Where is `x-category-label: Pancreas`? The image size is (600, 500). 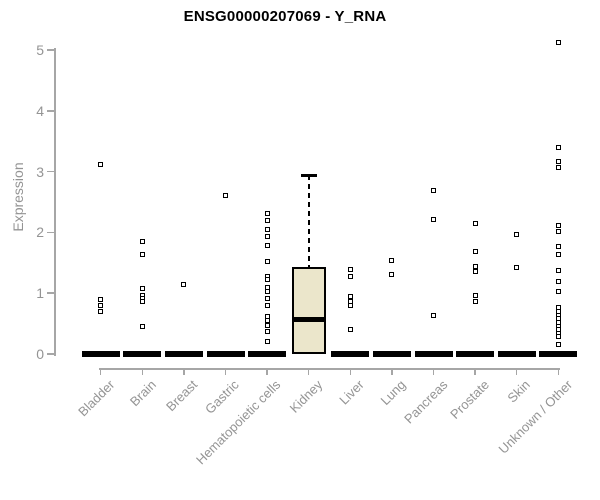 x-category-label: Pancreas is located at coordinates (425, 402).